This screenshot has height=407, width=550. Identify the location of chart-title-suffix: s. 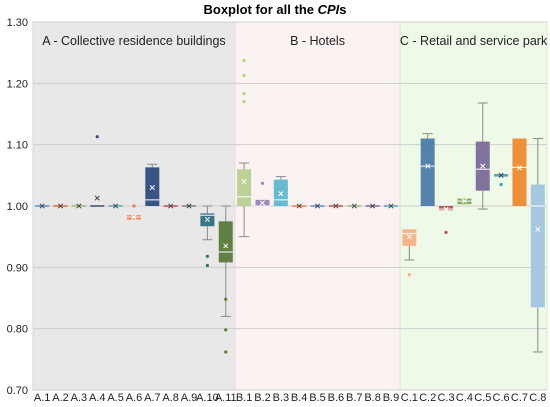
(342, 9).